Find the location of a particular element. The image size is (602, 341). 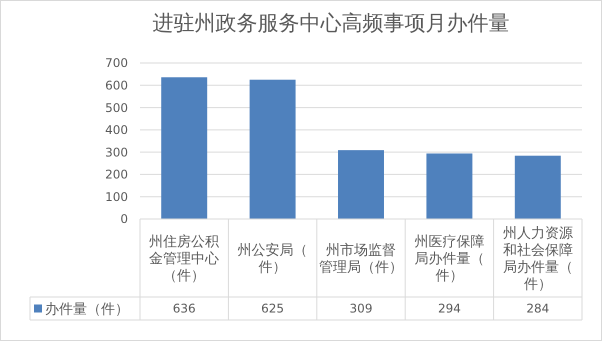

y-tick-label: 600 is located at coordinates (116, 85).